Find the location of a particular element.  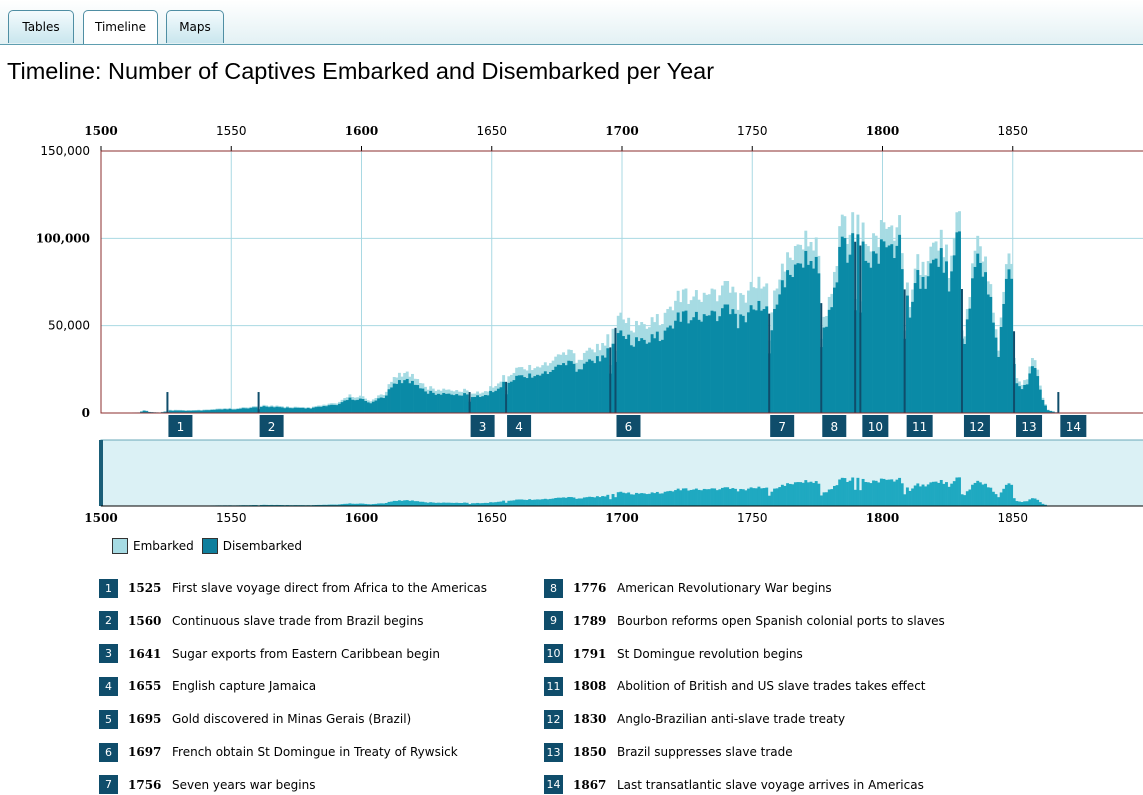

event-number: 7 is located at coordinates (108, 784).